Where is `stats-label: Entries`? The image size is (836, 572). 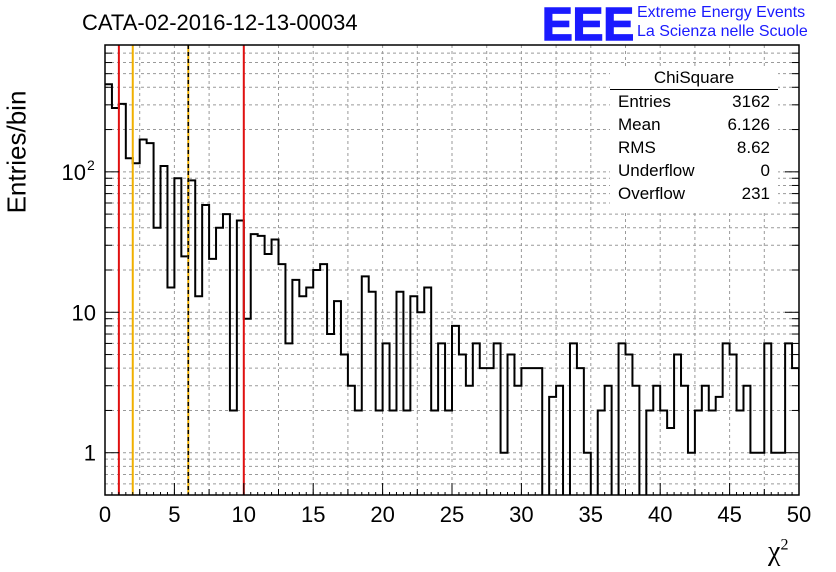
stats-label: Entries is located at coordinates (644, 101).